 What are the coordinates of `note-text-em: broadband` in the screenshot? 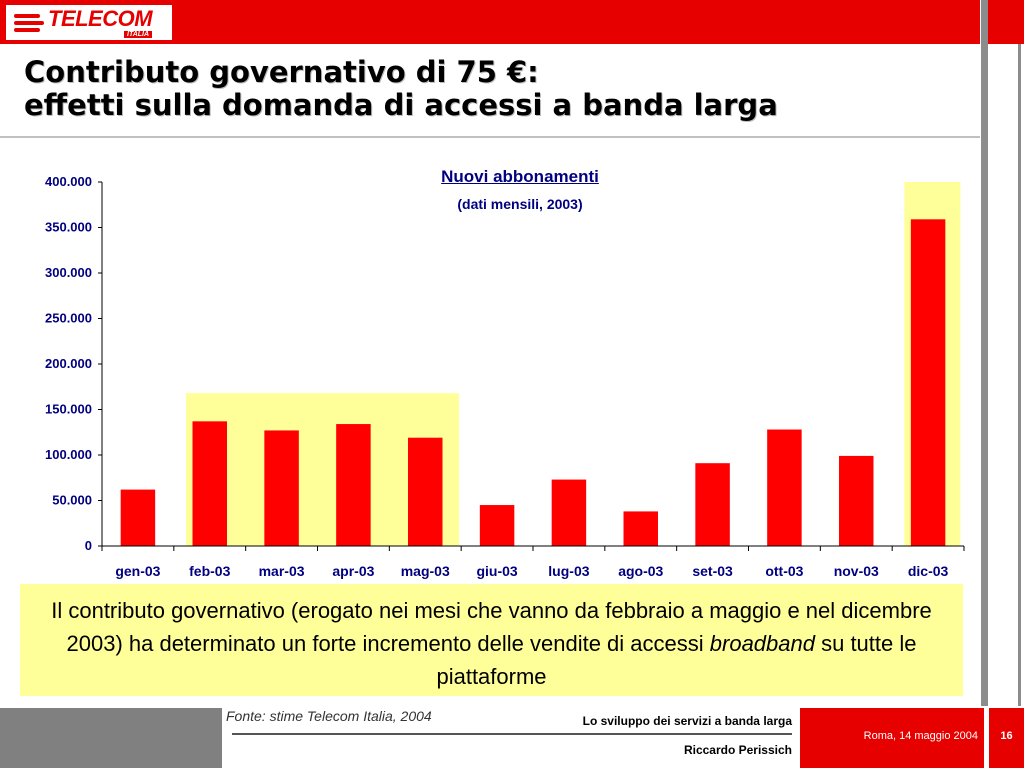 It's located at (762, 643).